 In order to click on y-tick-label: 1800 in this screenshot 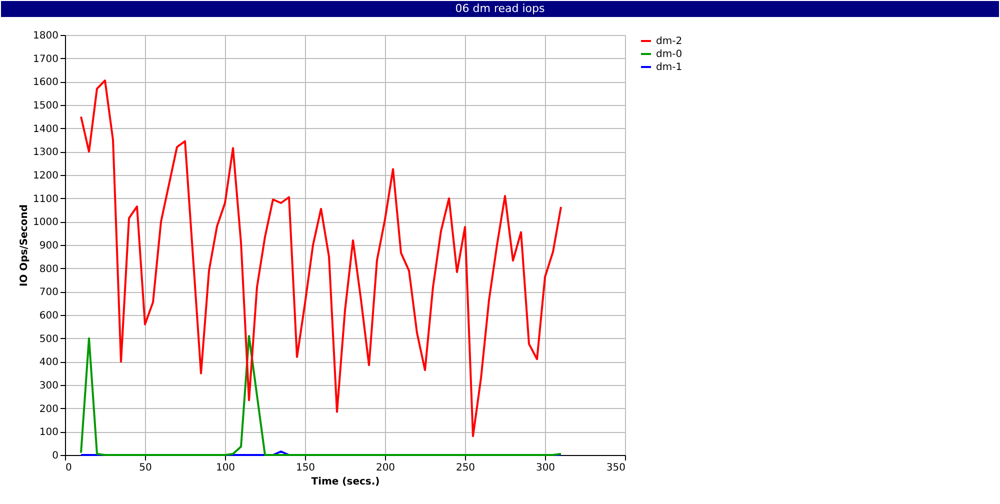, I will do `click(45, 36)`.